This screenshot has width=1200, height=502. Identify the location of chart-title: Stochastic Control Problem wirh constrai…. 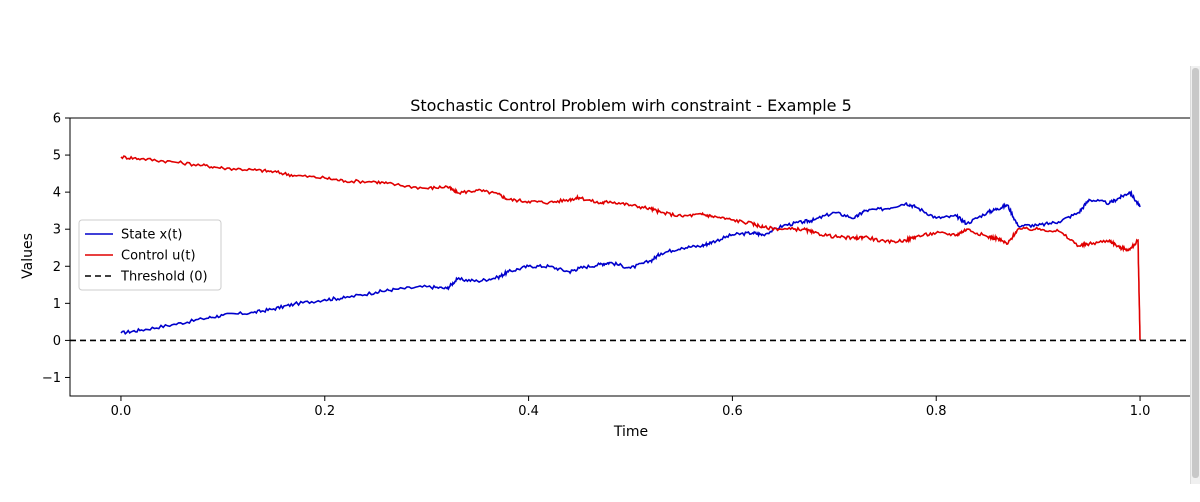
(631, 105).